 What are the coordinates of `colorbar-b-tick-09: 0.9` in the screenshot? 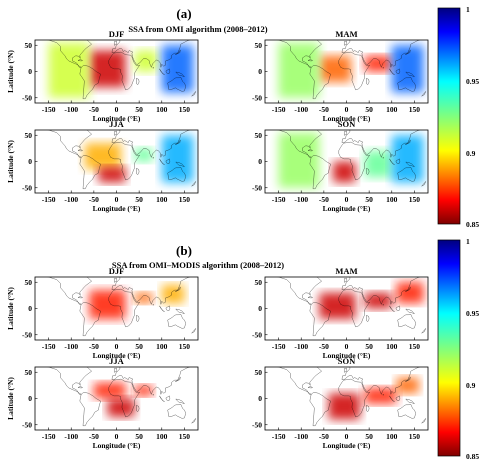 It's located at (471, 385).